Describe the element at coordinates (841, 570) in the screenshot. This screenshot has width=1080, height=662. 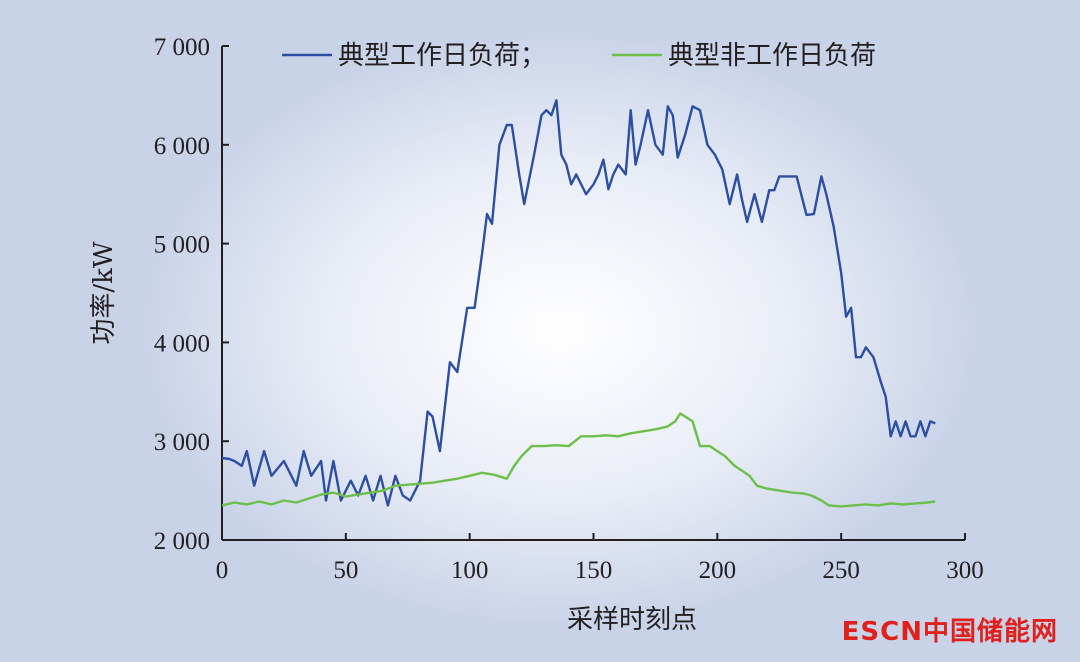
I see `x-tick-label: 250` at that location.